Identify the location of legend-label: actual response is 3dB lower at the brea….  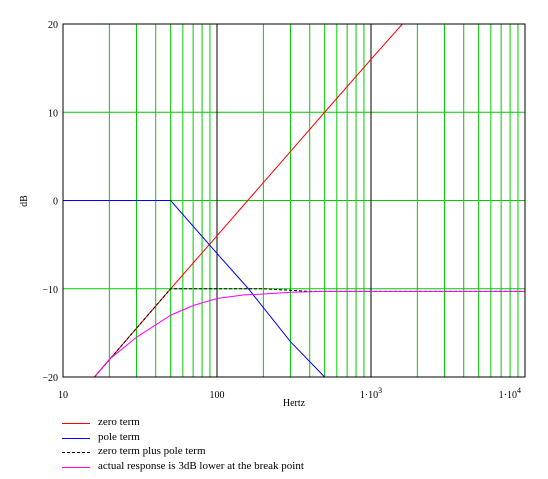
(201, 465).